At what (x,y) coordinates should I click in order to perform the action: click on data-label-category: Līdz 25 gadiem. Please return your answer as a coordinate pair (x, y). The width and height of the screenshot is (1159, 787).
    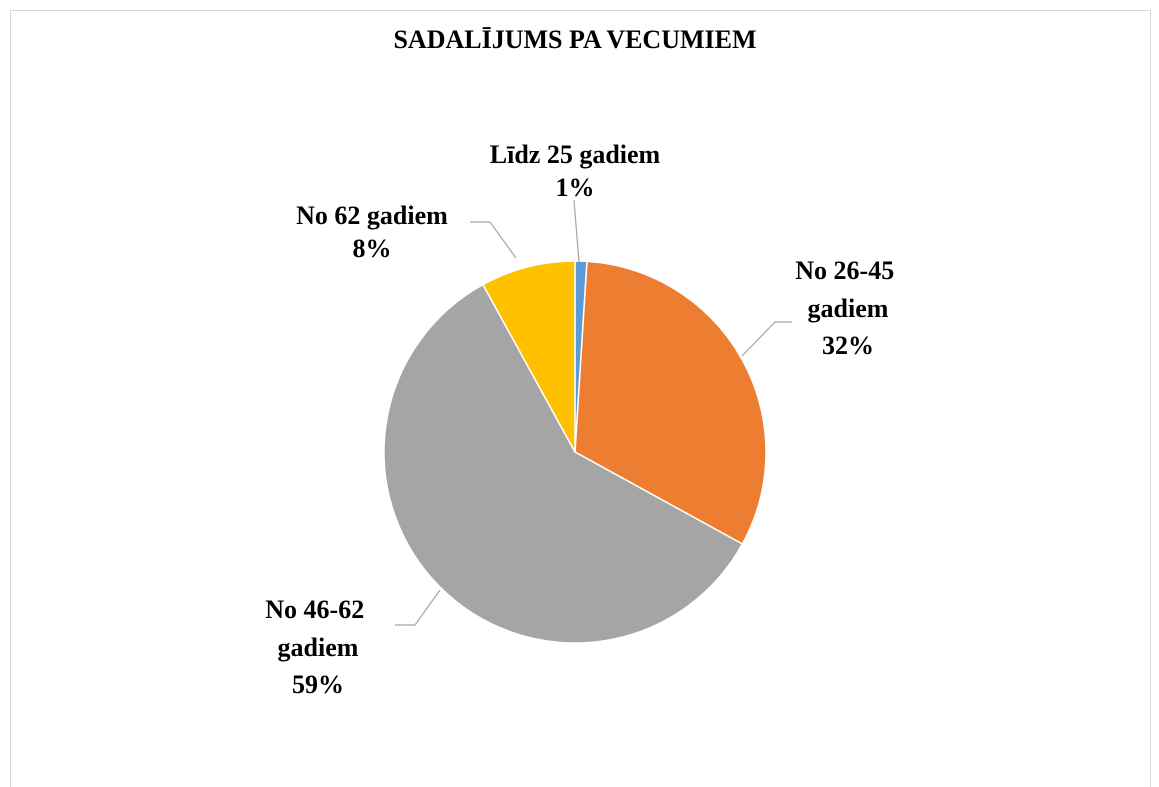
    Looking at the image, I should click on (575, 154).